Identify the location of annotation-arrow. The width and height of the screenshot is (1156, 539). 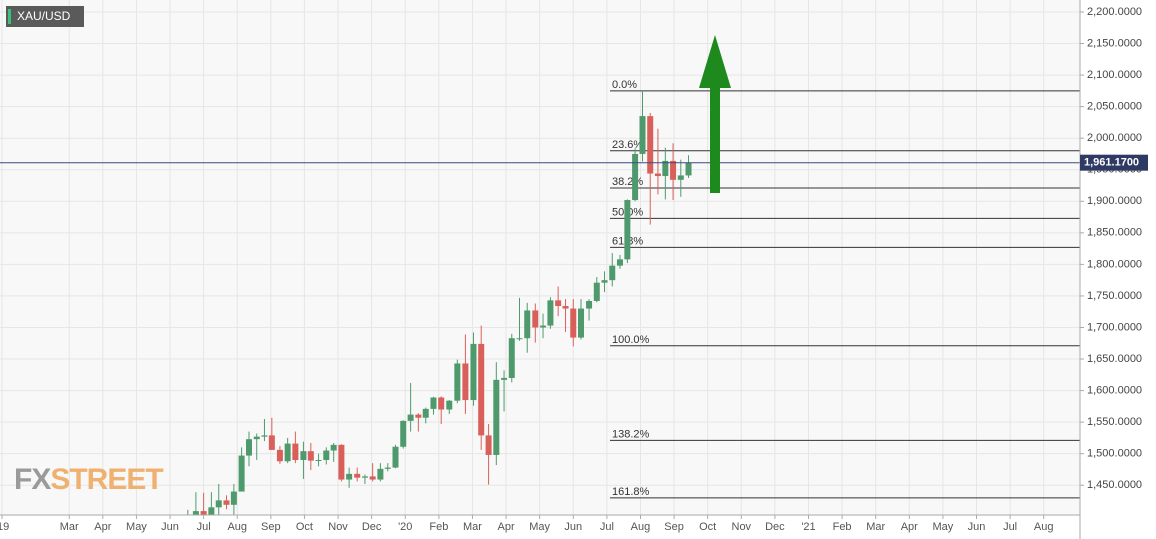
(715, 114).